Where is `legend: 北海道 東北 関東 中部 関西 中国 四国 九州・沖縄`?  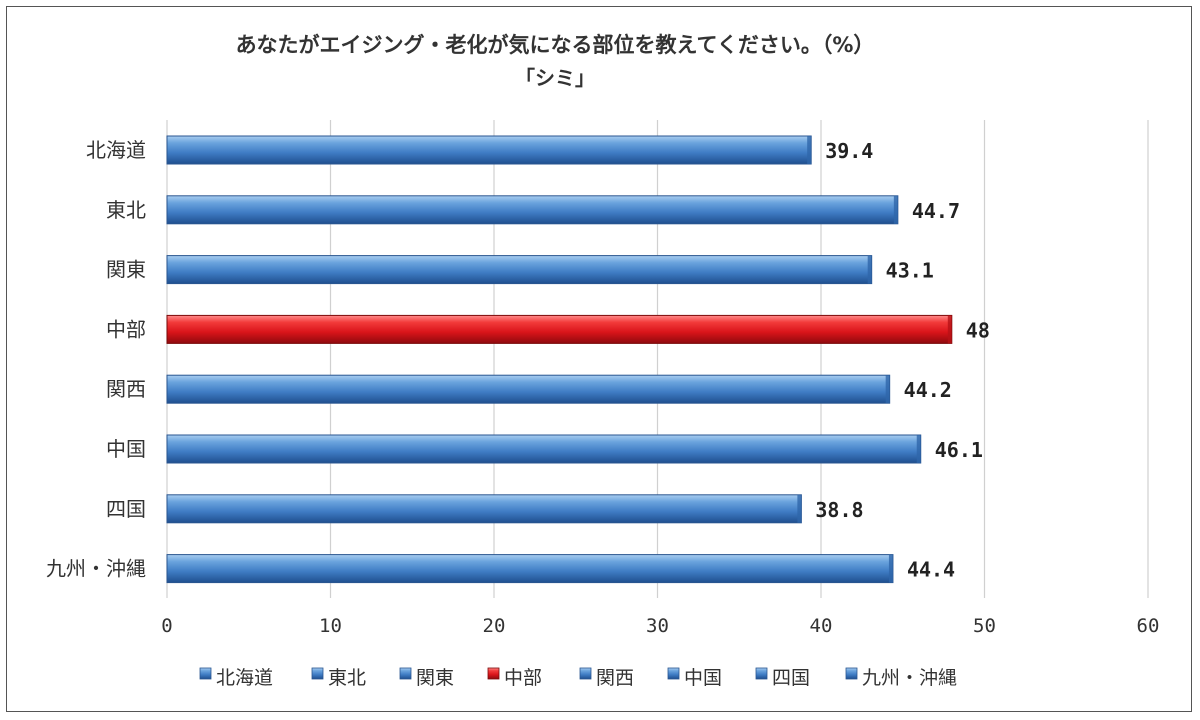 legend: 北海道 東北 関東 中部 関西 中国 四国 九州・沖縄 is located at coordinates (578, 678).